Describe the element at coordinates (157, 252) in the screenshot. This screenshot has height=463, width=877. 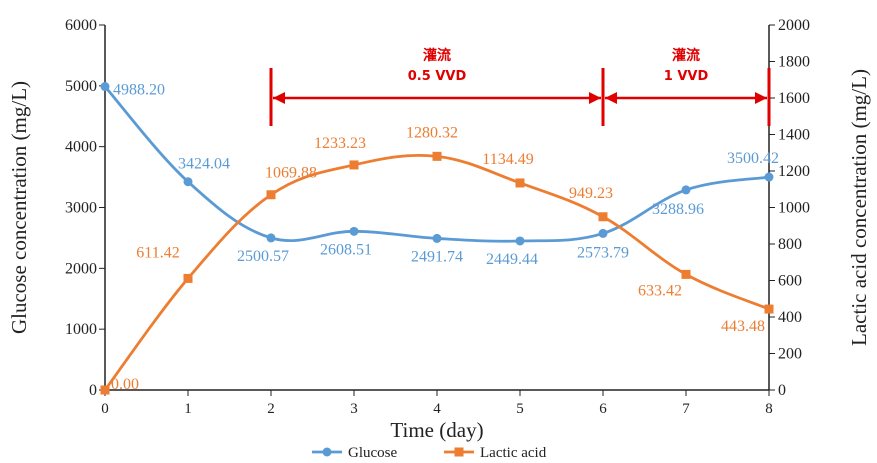
I see `lactic-acid-data-label: 611.42` at that location.